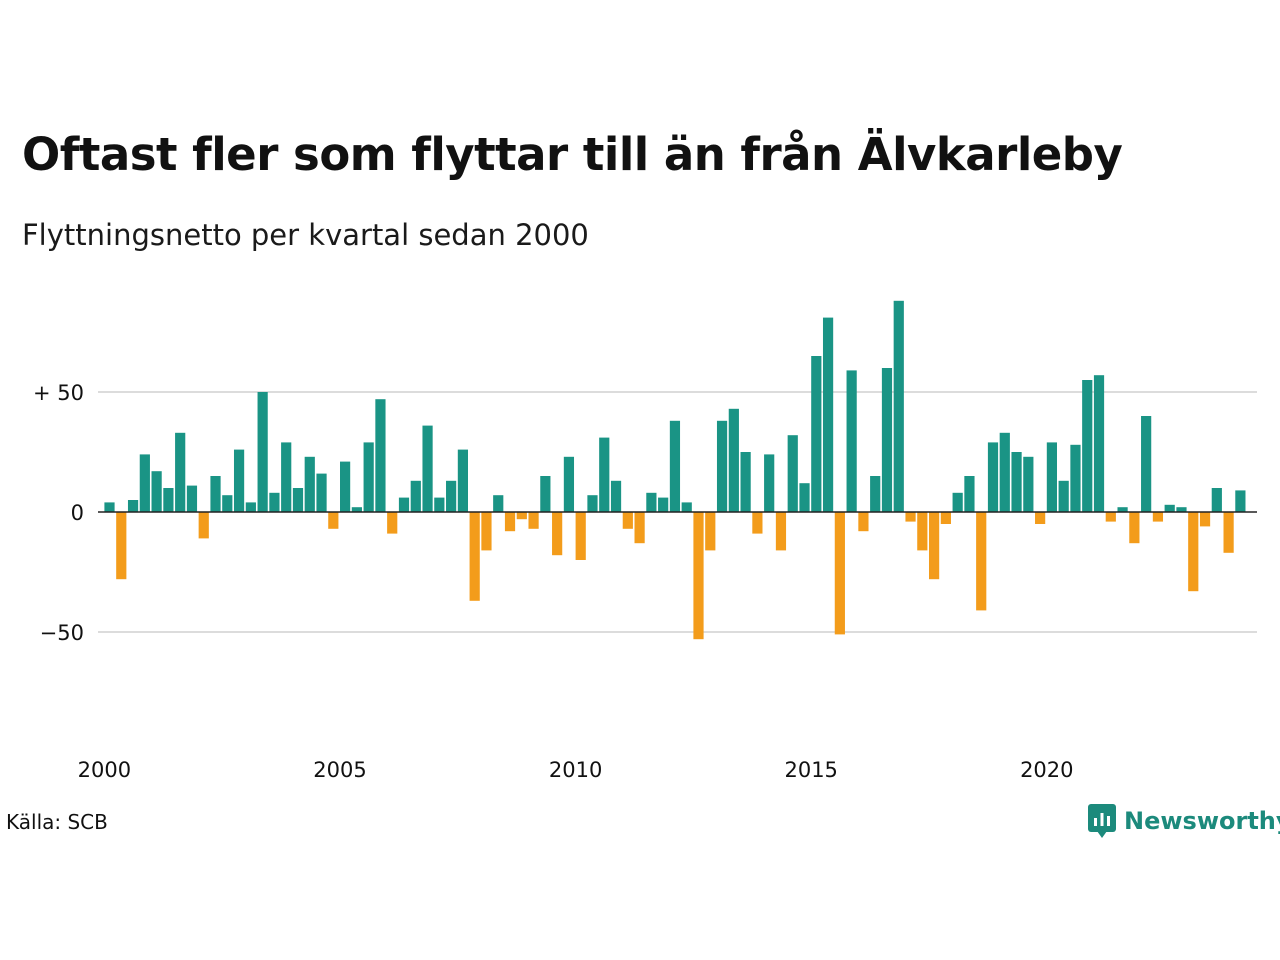 The image size is (1280, 960). What do you see at coordinates (1046, 770) in the screenshot?
I see `x-tick-label: 2020` at bounding box center [1046, 770].